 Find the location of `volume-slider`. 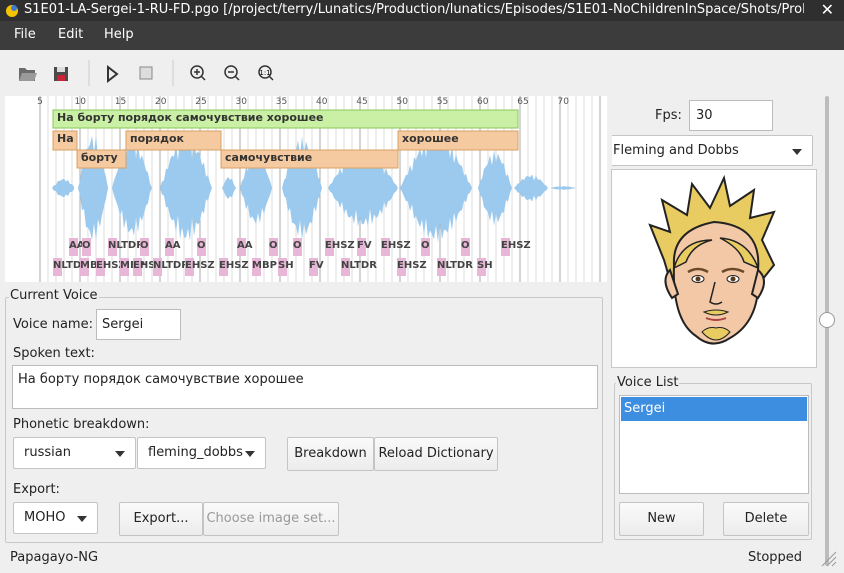

volume-slider is located at coordinates (827, 331).